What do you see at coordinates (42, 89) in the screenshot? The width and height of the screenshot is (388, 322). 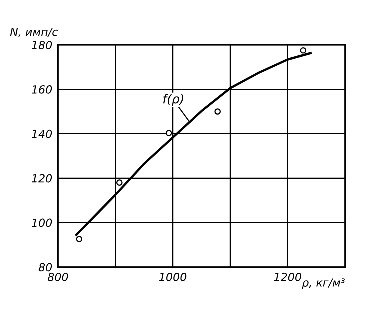 I see `y-tick-label: 160` at bounding box center [42, 89].